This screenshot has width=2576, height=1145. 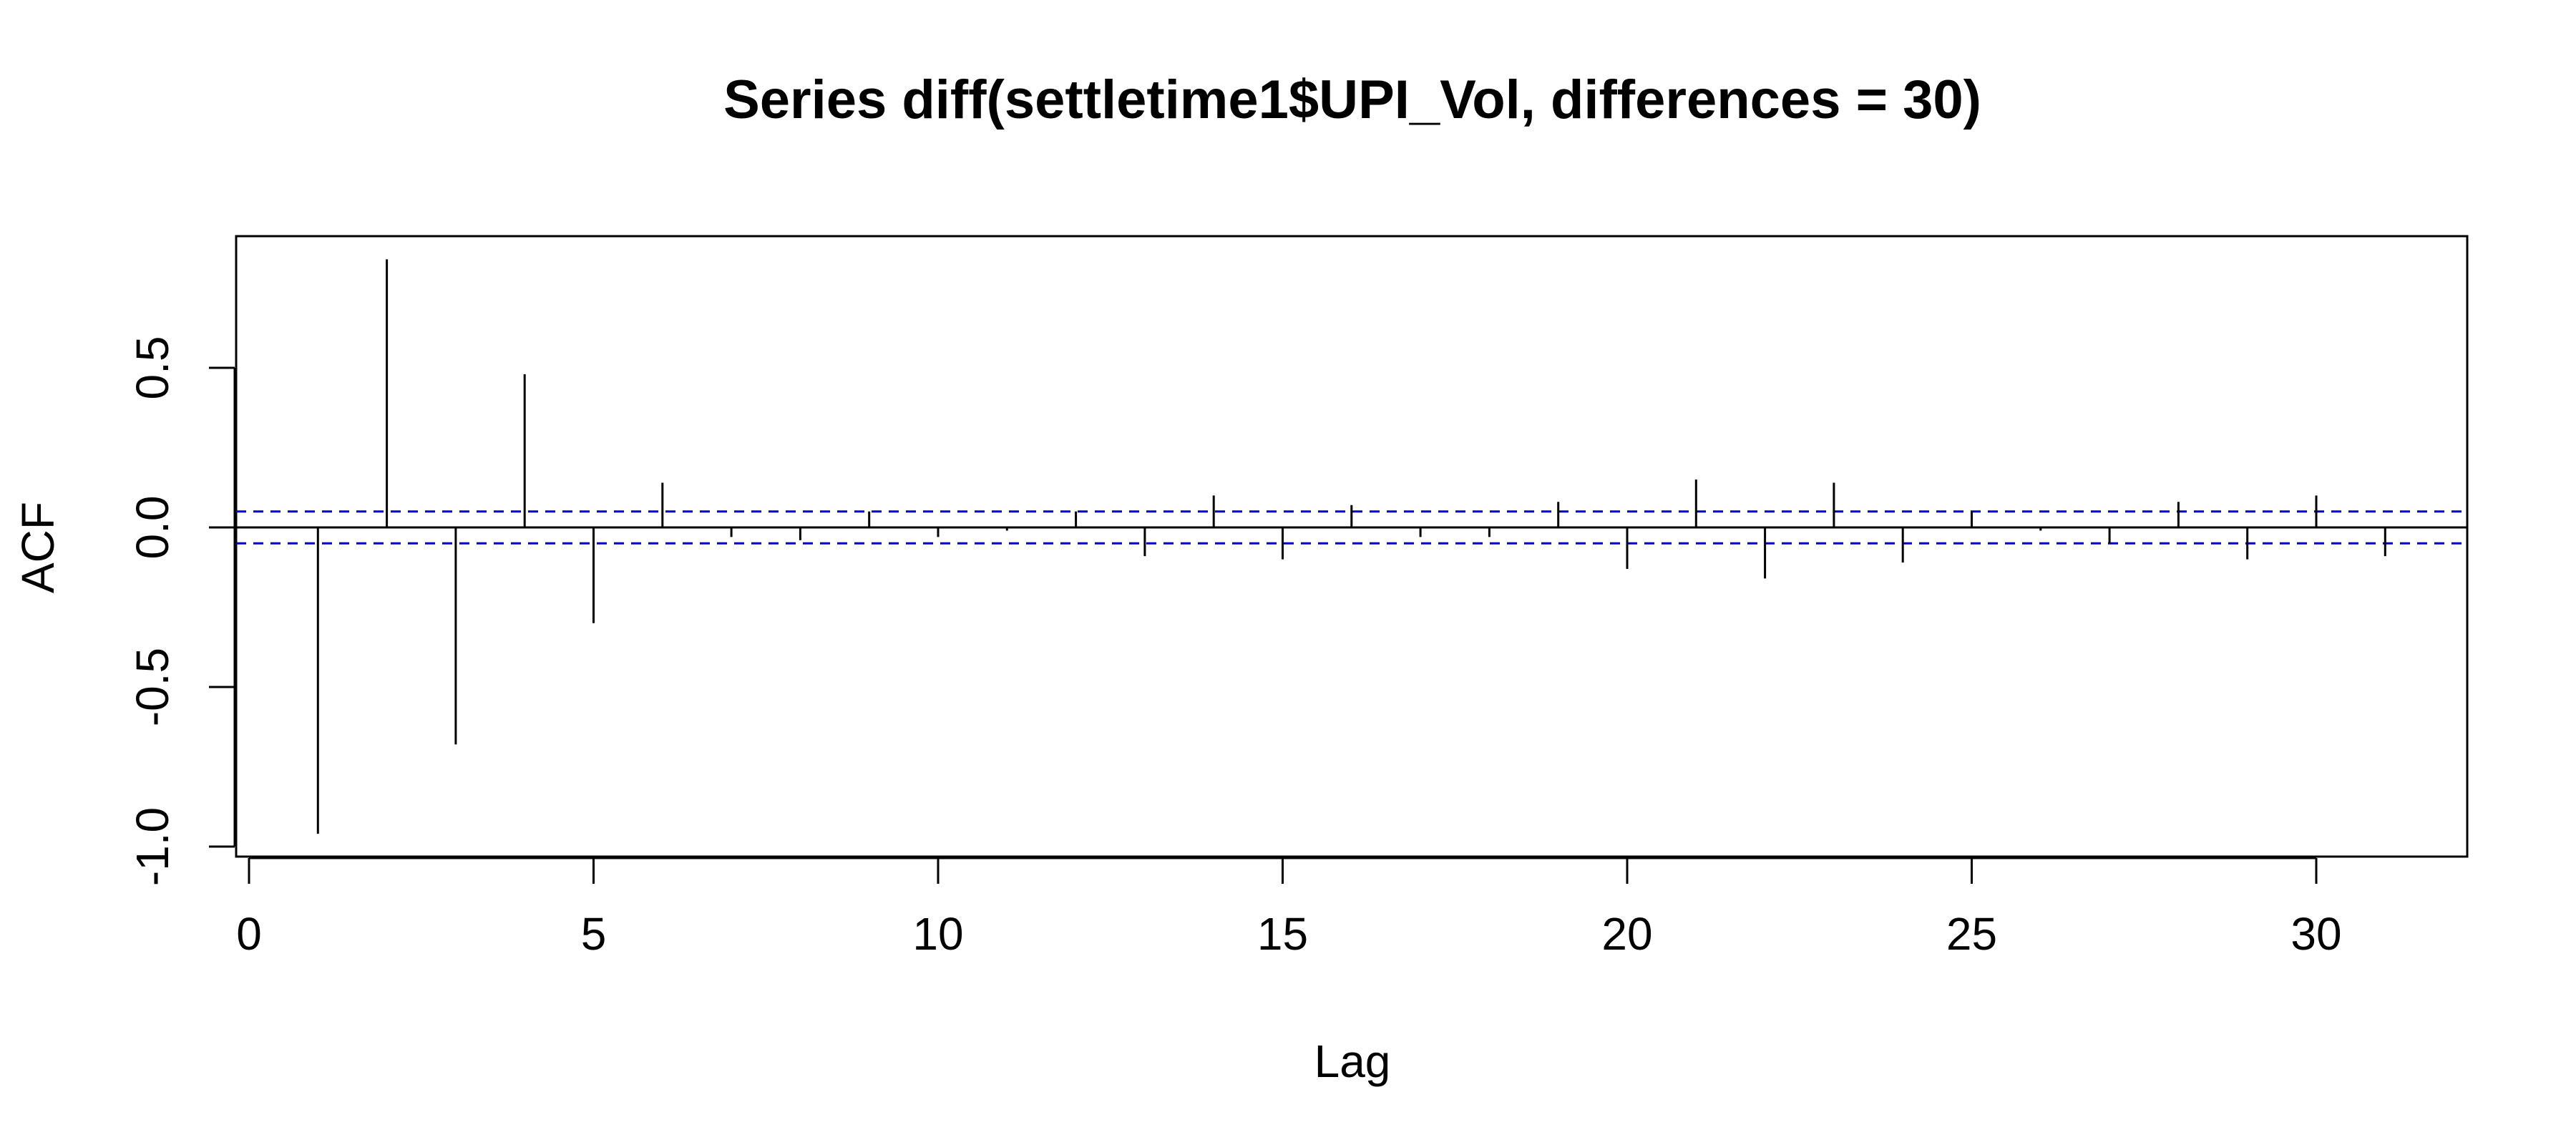 What do you see at coordinates (1352, 1061) in the screenshot?
I see `x-axis-label: Lag` at bounding box center [1352, 1061].